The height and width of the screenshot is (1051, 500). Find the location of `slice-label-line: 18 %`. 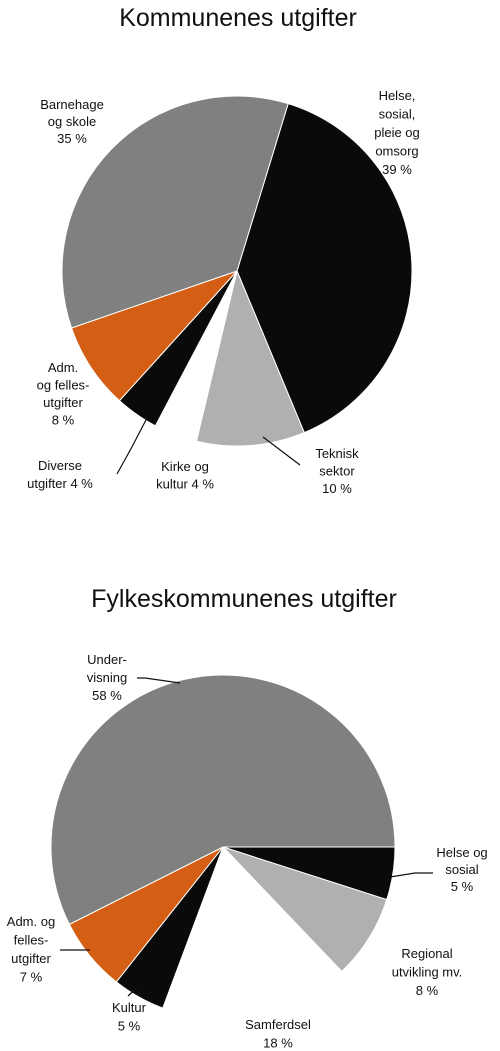

slice-label-line: 18 % is located at coordinates (278, 1043).